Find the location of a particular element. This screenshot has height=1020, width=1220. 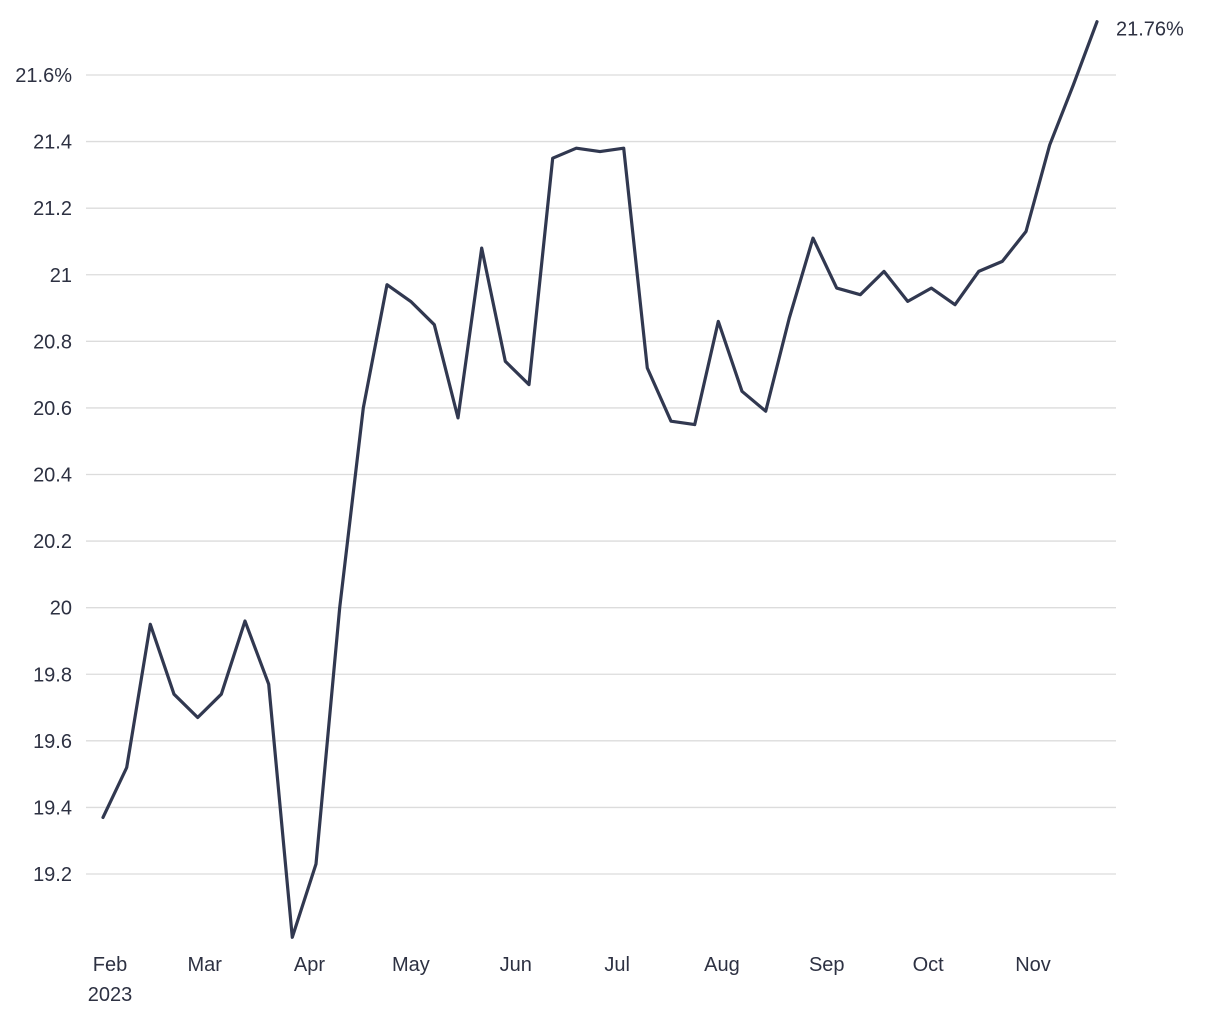

y-tick-label: 20 is located at coordinates (61, 609).